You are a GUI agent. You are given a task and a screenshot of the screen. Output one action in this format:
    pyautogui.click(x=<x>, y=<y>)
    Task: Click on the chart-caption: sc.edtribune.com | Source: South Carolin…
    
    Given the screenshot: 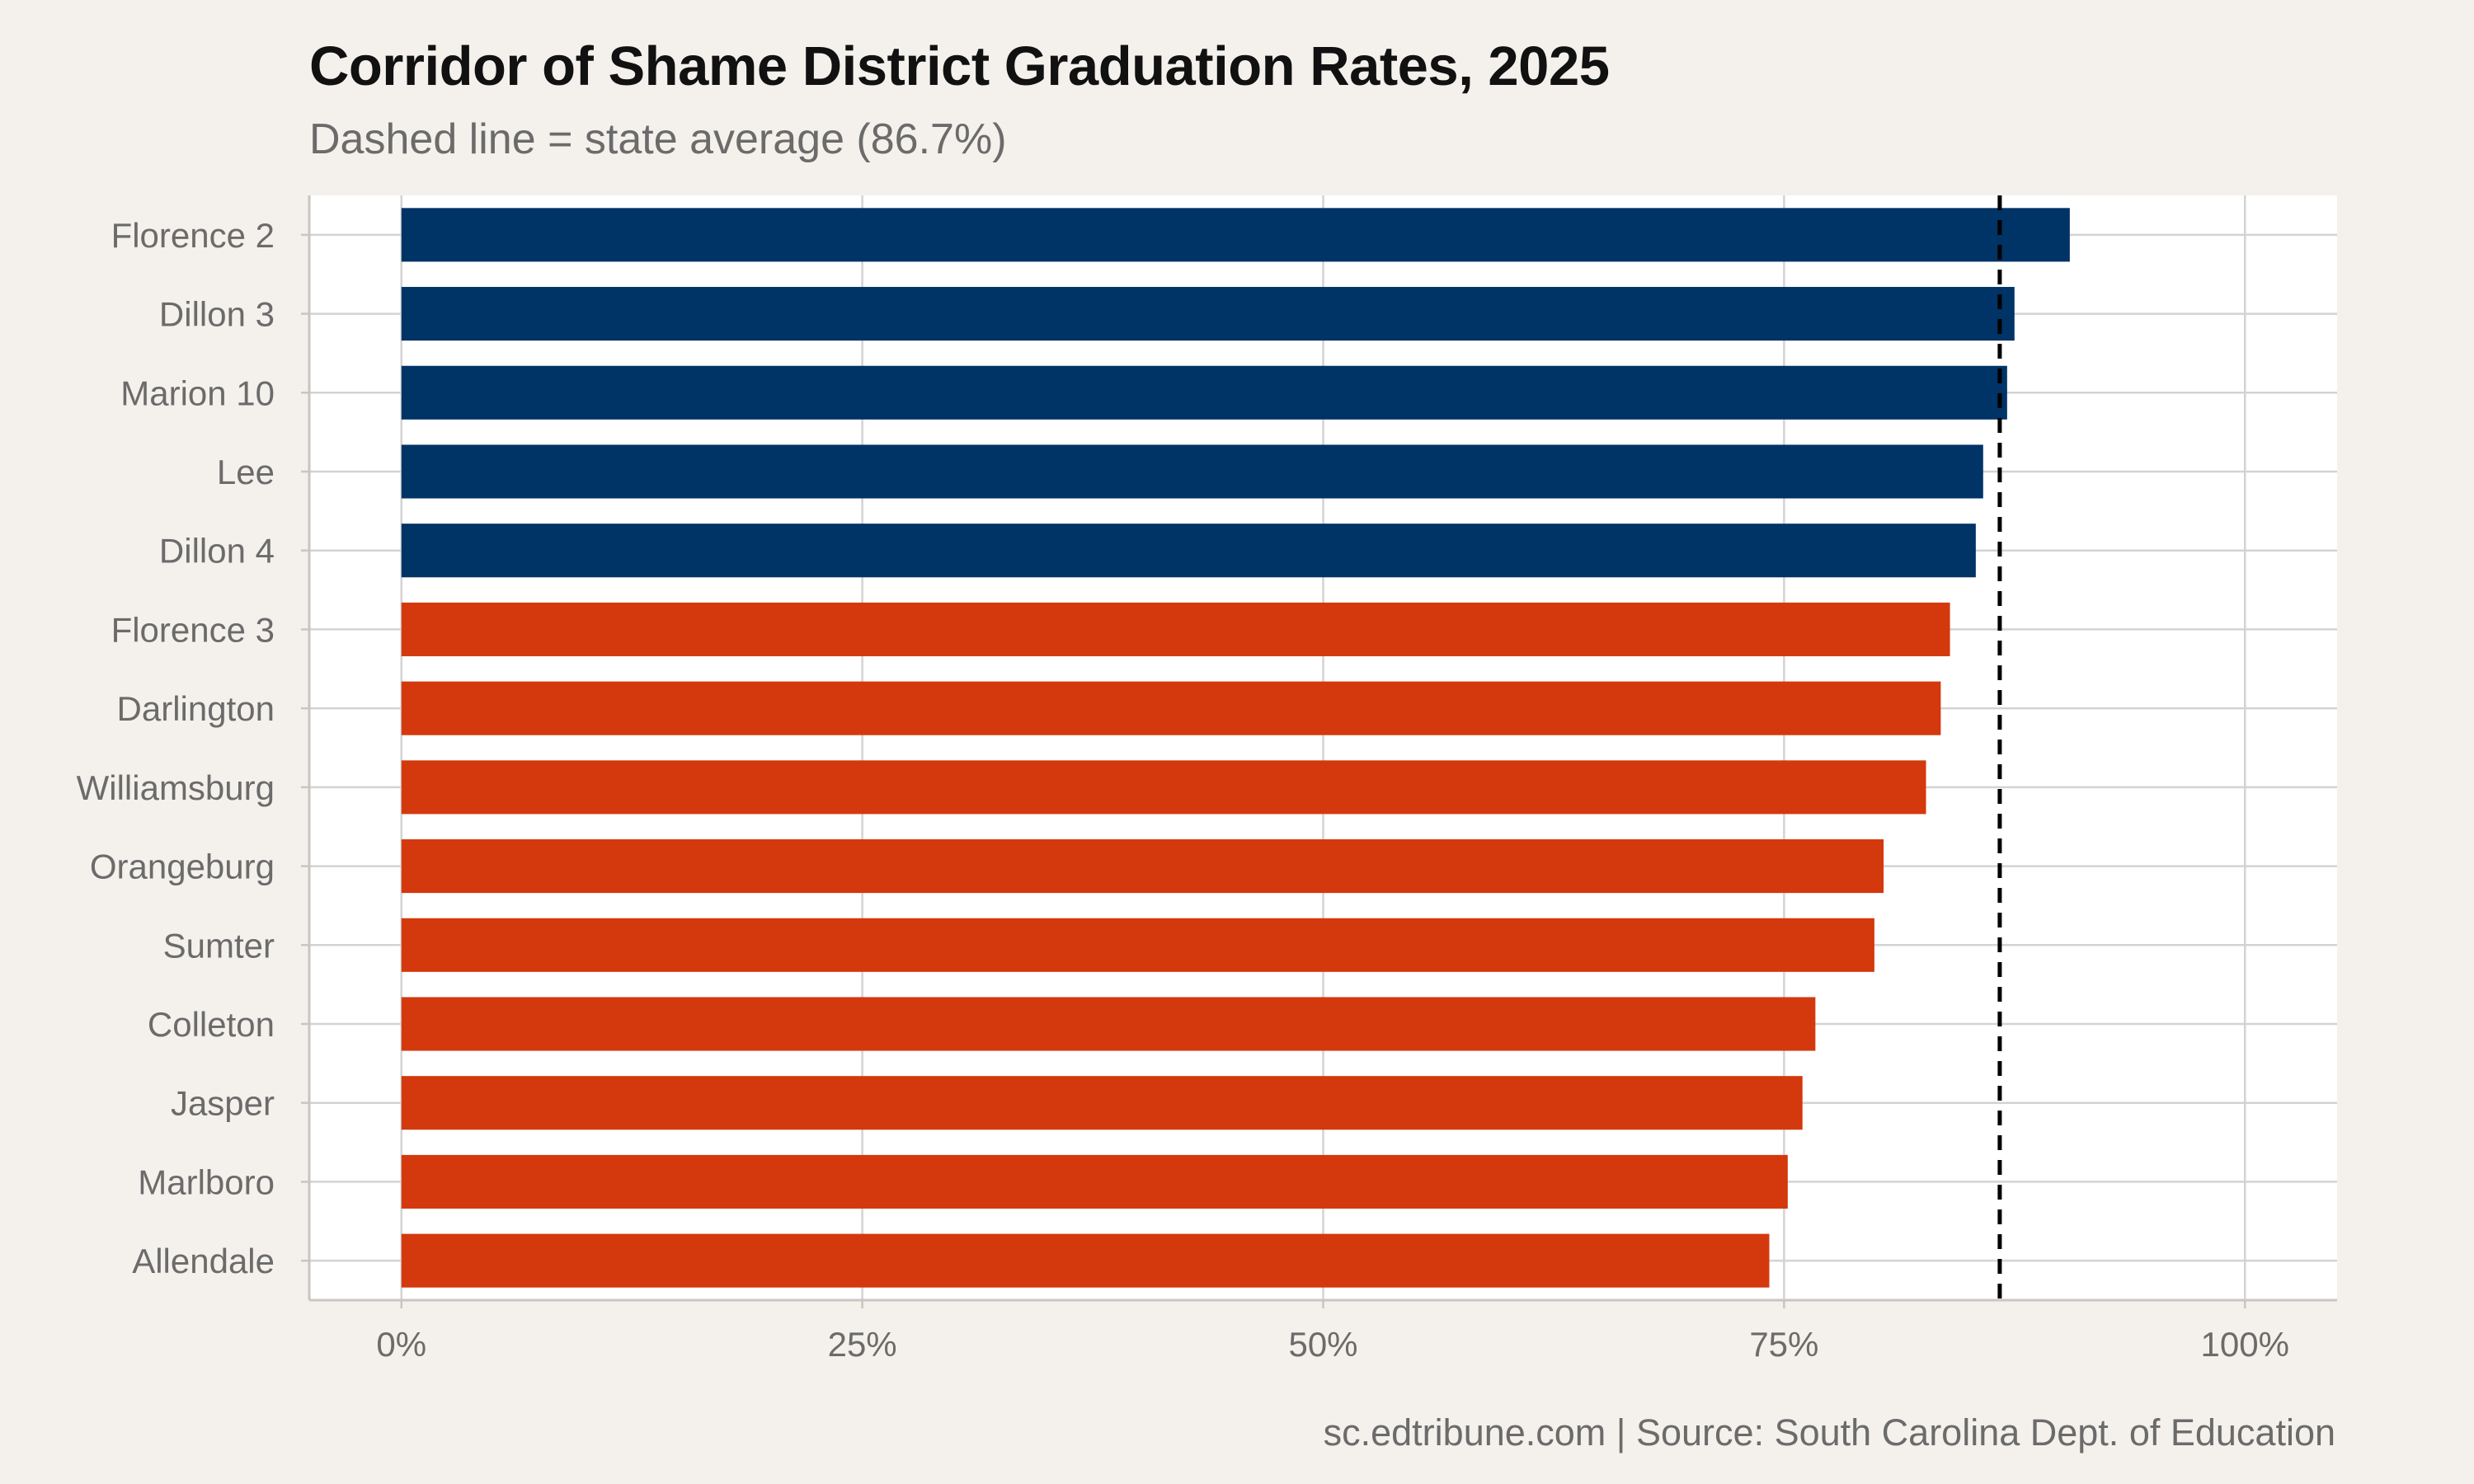 What is the action you would take?
    pyautogui.click(x=1829, y=1432)
    